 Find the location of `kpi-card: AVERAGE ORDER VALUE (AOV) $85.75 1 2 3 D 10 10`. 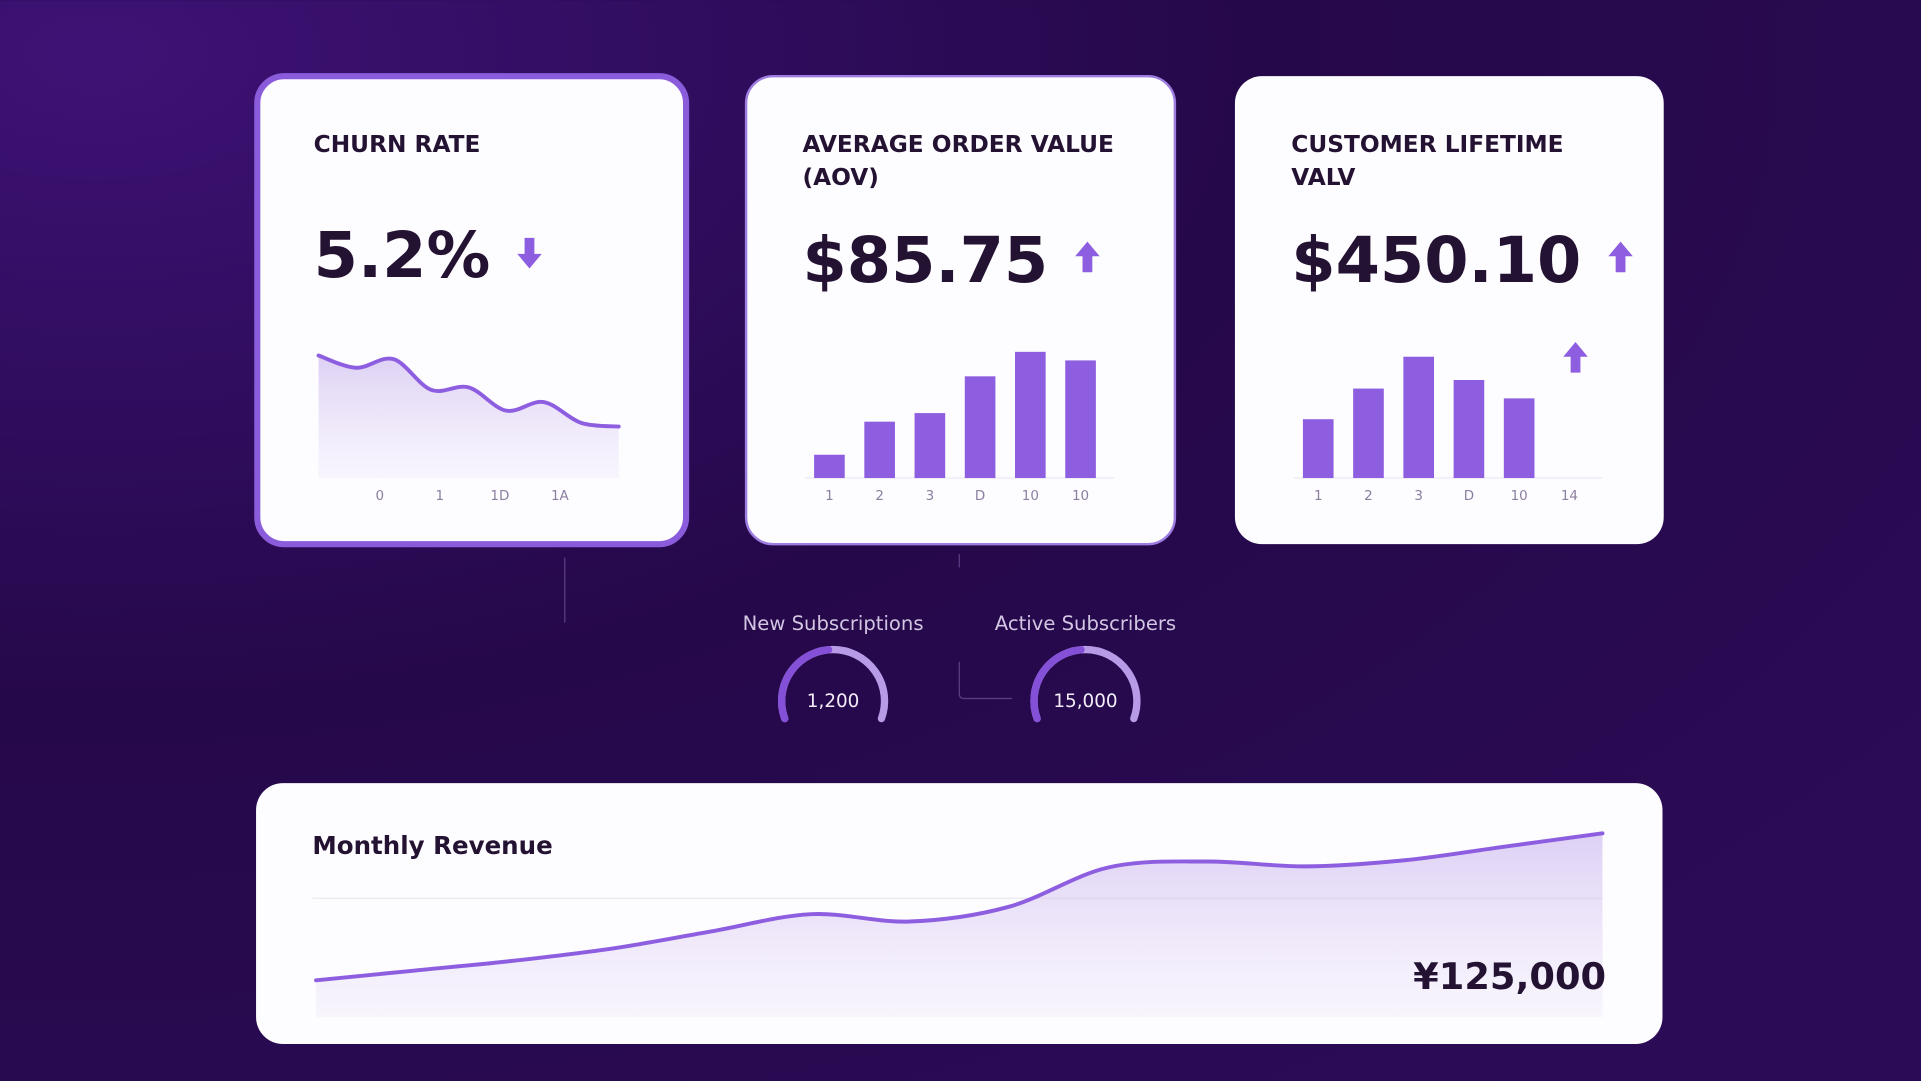

kpi-card: AVERAGE ORDER VALUE (AOV) $85.75 1 2 3 D 10 10 is located at coordinates (960, 310).